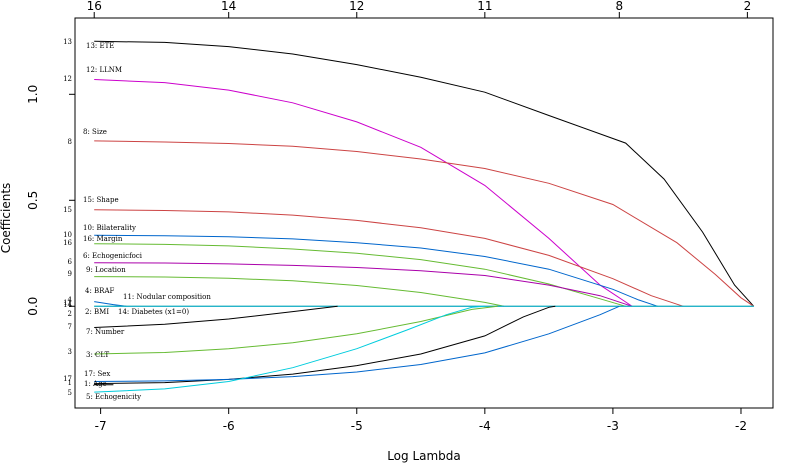  Describe the element at coordinates (6, 218) in the screenshot. I see `y-axis-label: Coefficients` at that location.